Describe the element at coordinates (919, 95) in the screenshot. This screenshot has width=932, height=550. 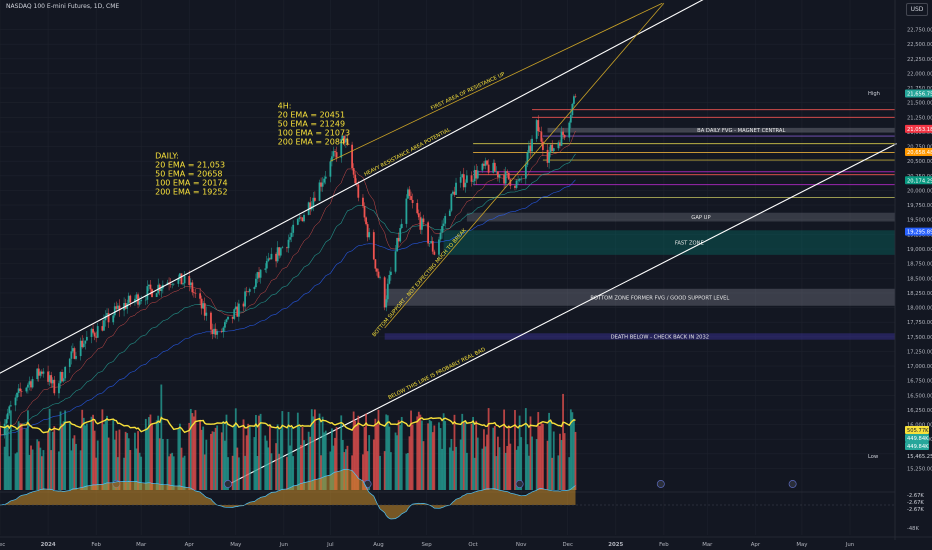
I see `last-price-value: 21,656.75` at that location.